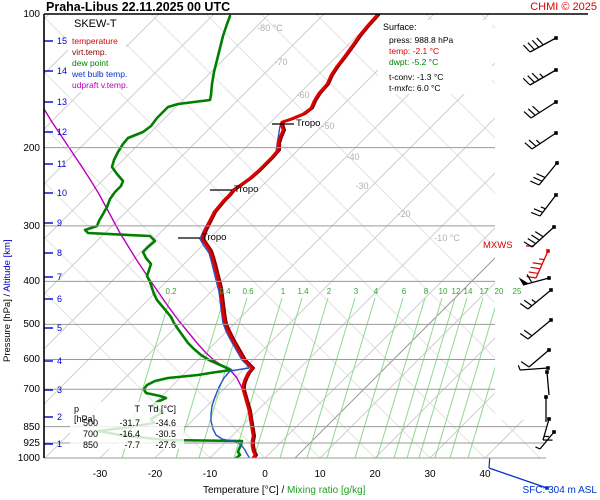 This screenshot has height=500, width=600. Describe the element at coordinates (165, 423) in the screenshot. I see `levels-table-cell: -34.6` at that location.